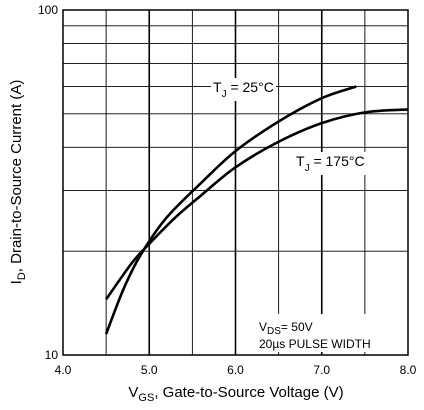 The height and width of the screenshot is (410, 424). Describe the element at coordinates (286, 328) in the screenshot. I see `vds-annotation: VDS= 50V` at that location.